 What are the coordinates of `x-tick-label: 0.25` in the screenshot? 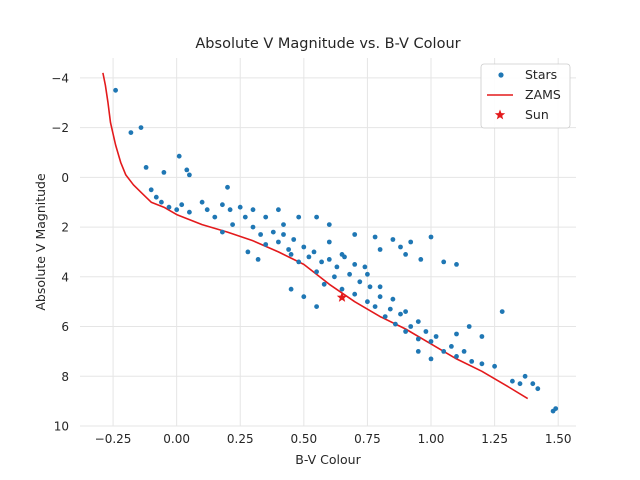 It's located at (240, 439).